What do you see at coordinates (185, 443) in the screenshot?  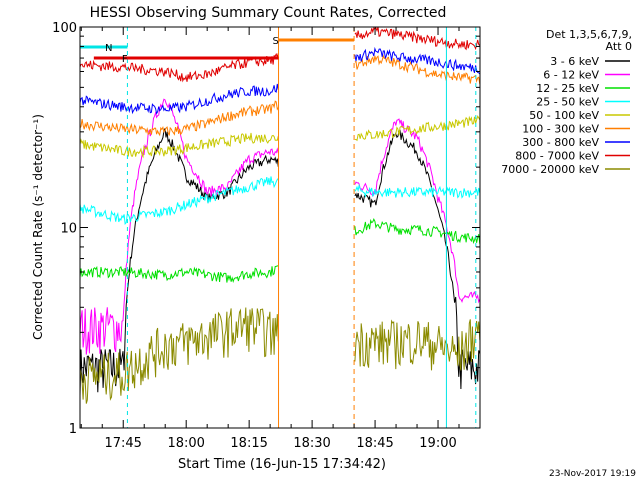 I see `x-tick-label: 18:00` at bounding box center [185, 443].